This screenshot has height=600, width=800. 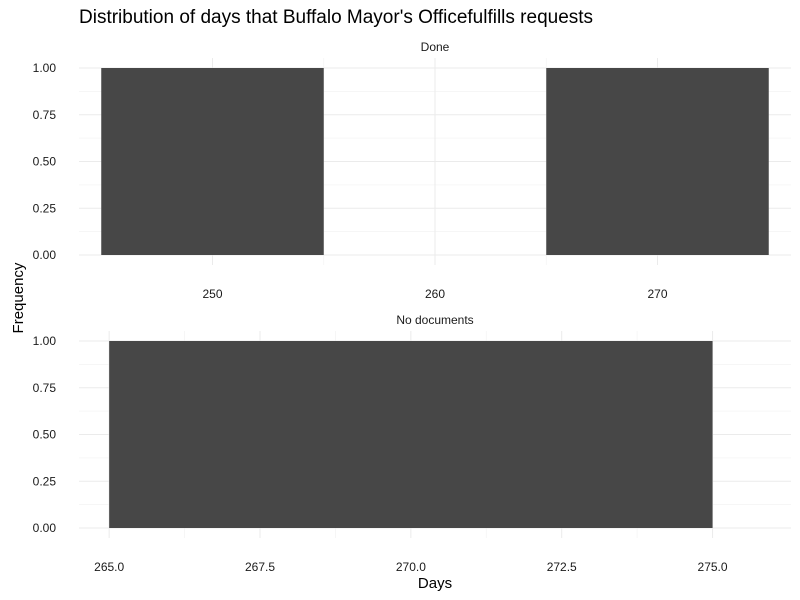 I want to click on x-tick-label: 260, so click(x=435, y=294).